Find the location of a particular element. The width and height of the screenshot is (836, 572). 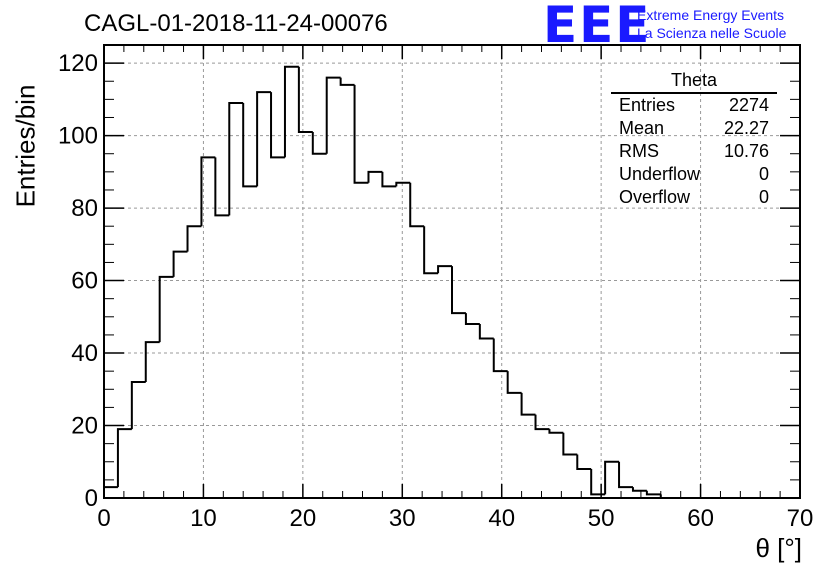

logo-line-2: La Scienza nelle Scuole is located at coordinates (712, 33).